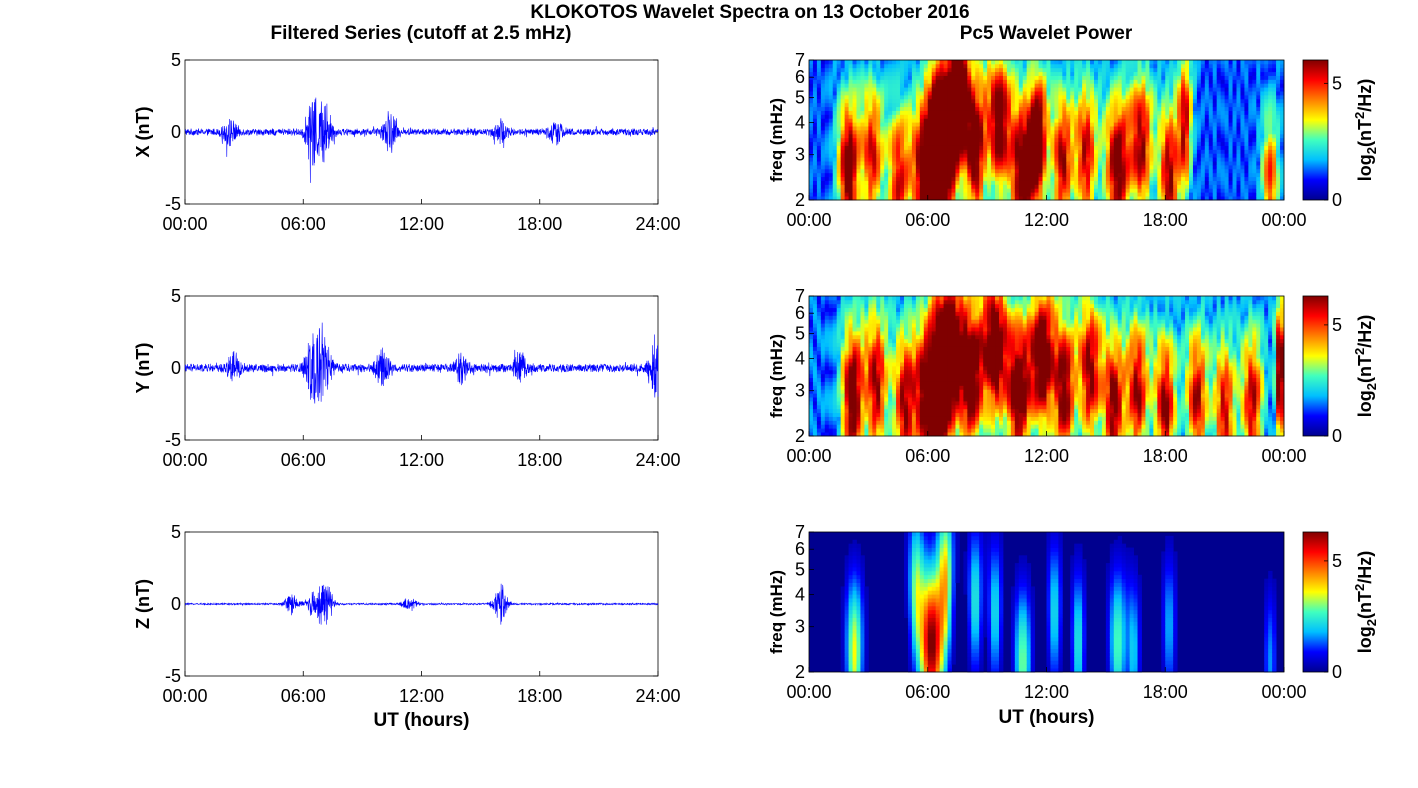 The height and width of the screenshot is (788, 1418). Describe the element at coordinates (800, 98) in the screenshot. I see `x-power-ytick-label: 5` at that location.